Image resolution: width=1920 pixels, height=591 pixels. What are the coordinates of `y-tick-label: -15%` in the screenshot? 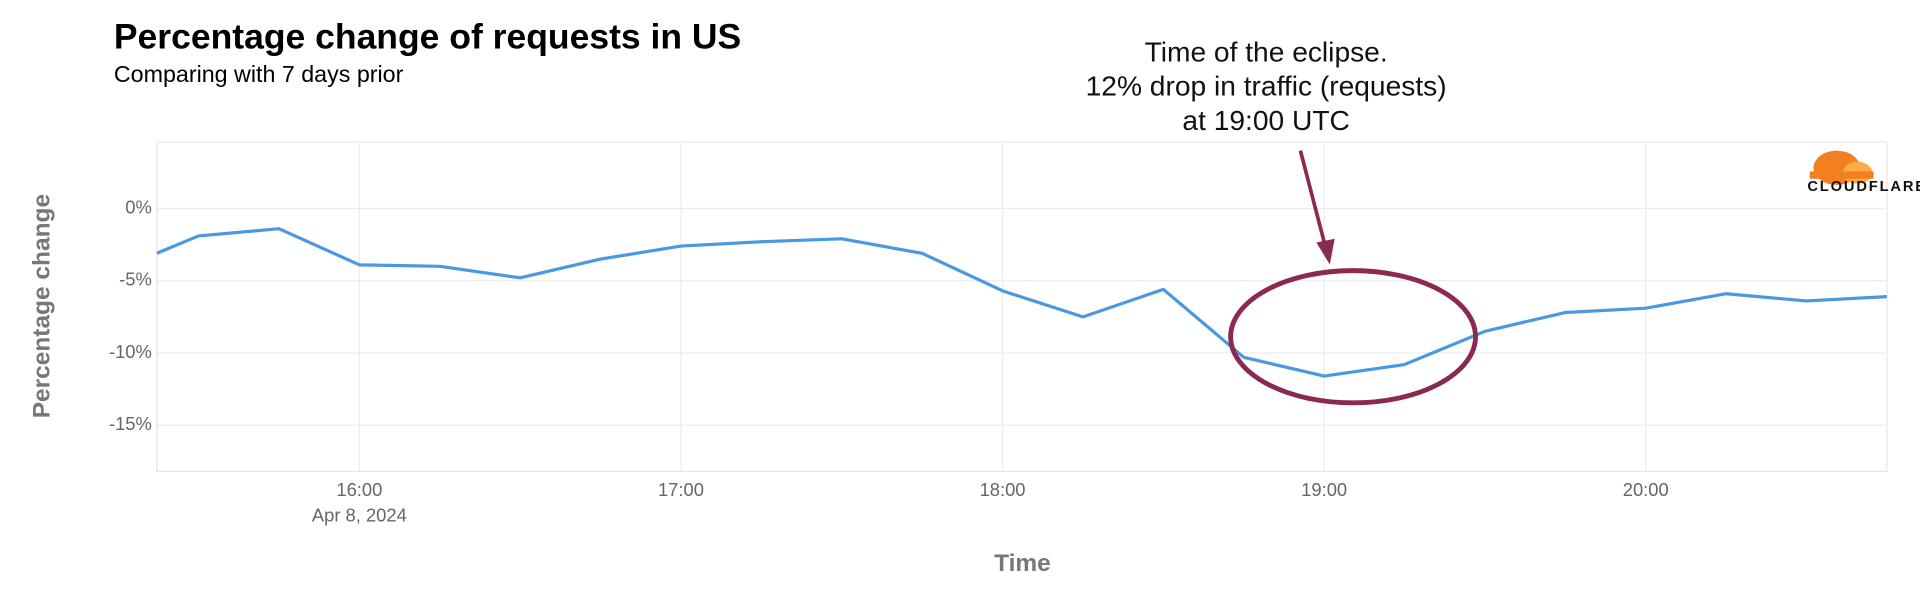 It's located at (130, 423).